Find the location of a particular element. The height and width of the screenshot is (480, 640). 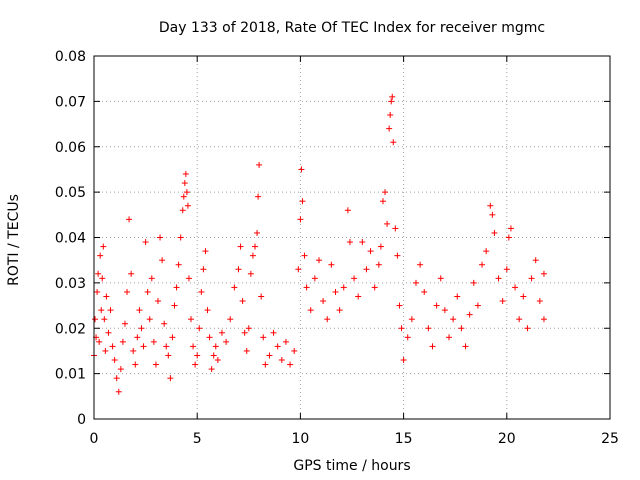

y-tick-label: 0.05 is located at coordinates (70, 193).